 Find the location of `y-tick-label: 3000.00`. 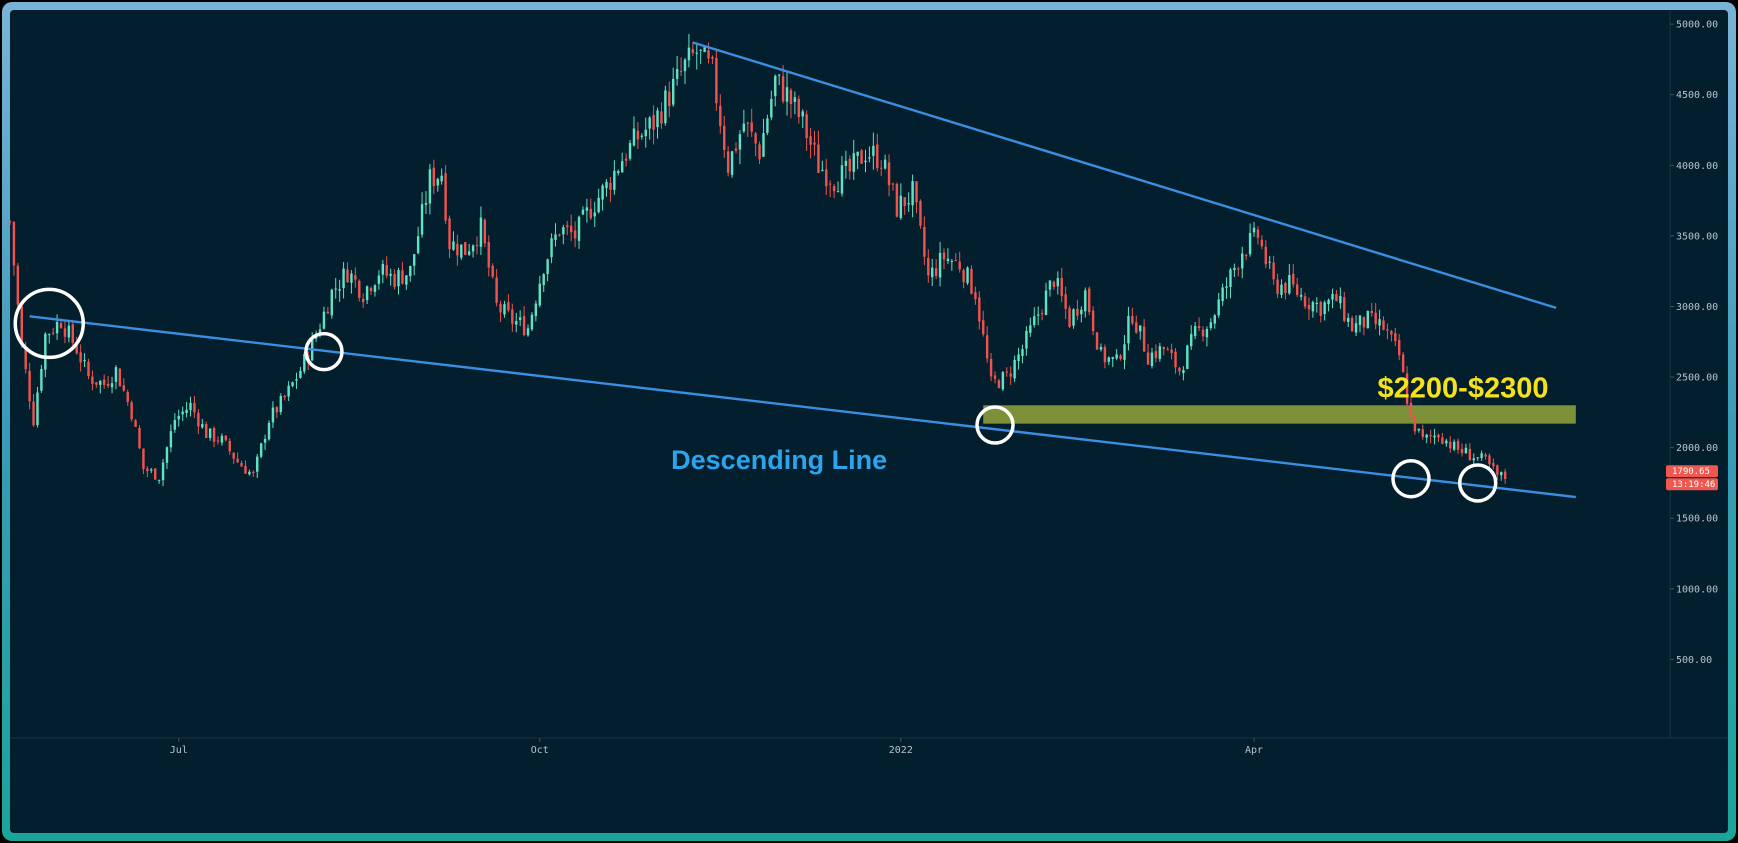

y-tick-label: 3000.00 is located at coordinates (1697, 307).